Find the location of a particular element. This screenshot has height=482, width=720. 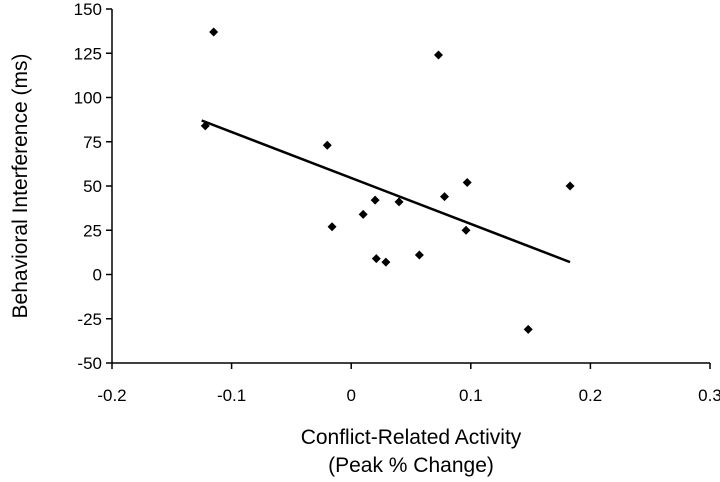

y-tick-label: 50 is located at coordinates (92, 186).